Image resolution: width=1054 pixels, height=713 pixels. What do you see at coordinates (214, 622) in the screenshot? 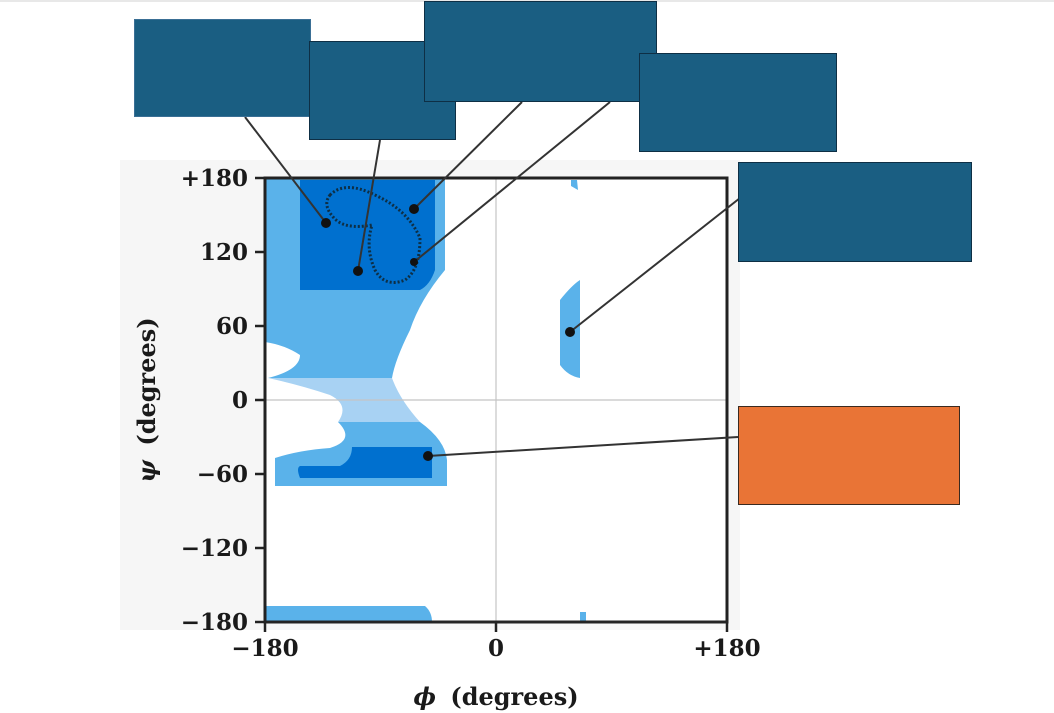
I see `y-tick-label: −180` at bounding box center [214, 622].